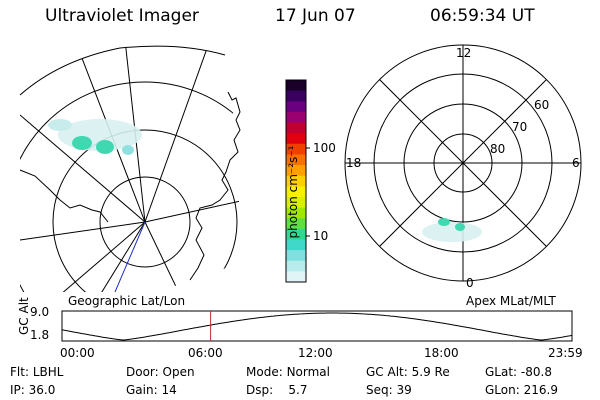 The height and width of the screenshot is (400, 600). I want to click on mlat-label-80: 80, so click(498, 149).